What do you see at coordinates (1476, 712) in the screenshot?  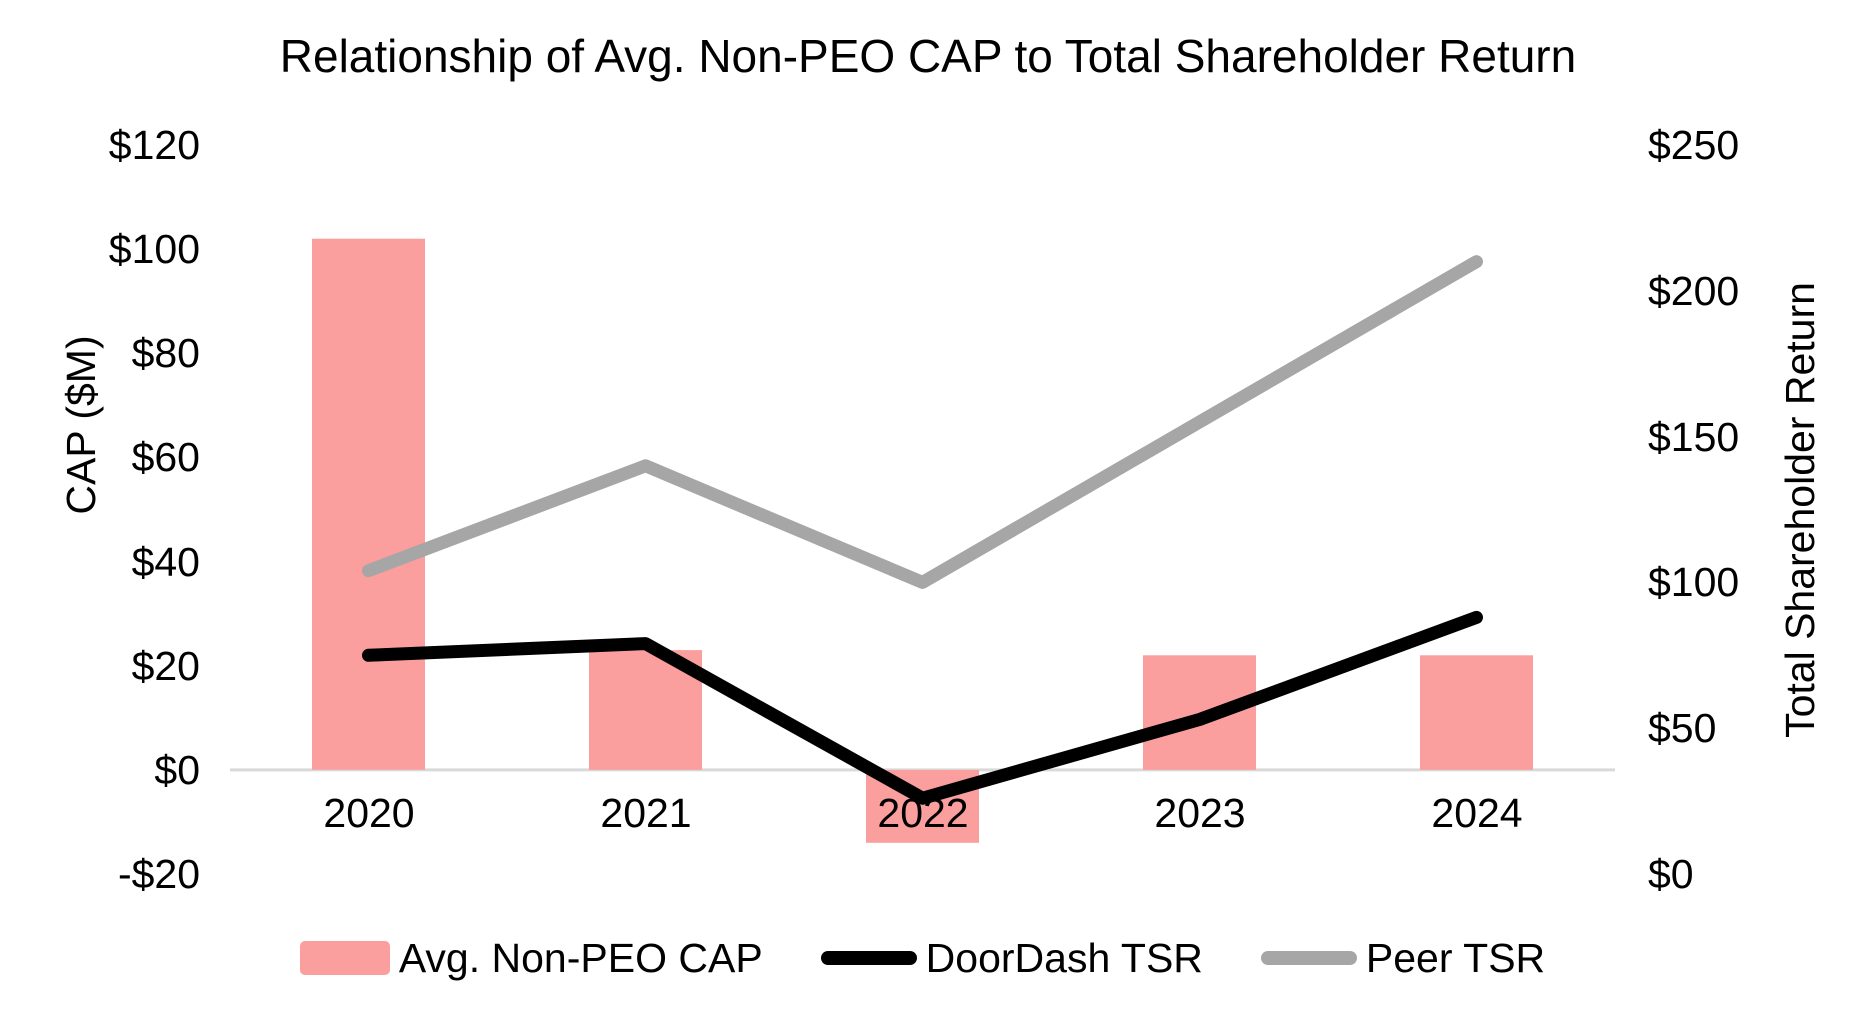 I see `bar-2024` at bounding box center [1476, 712].